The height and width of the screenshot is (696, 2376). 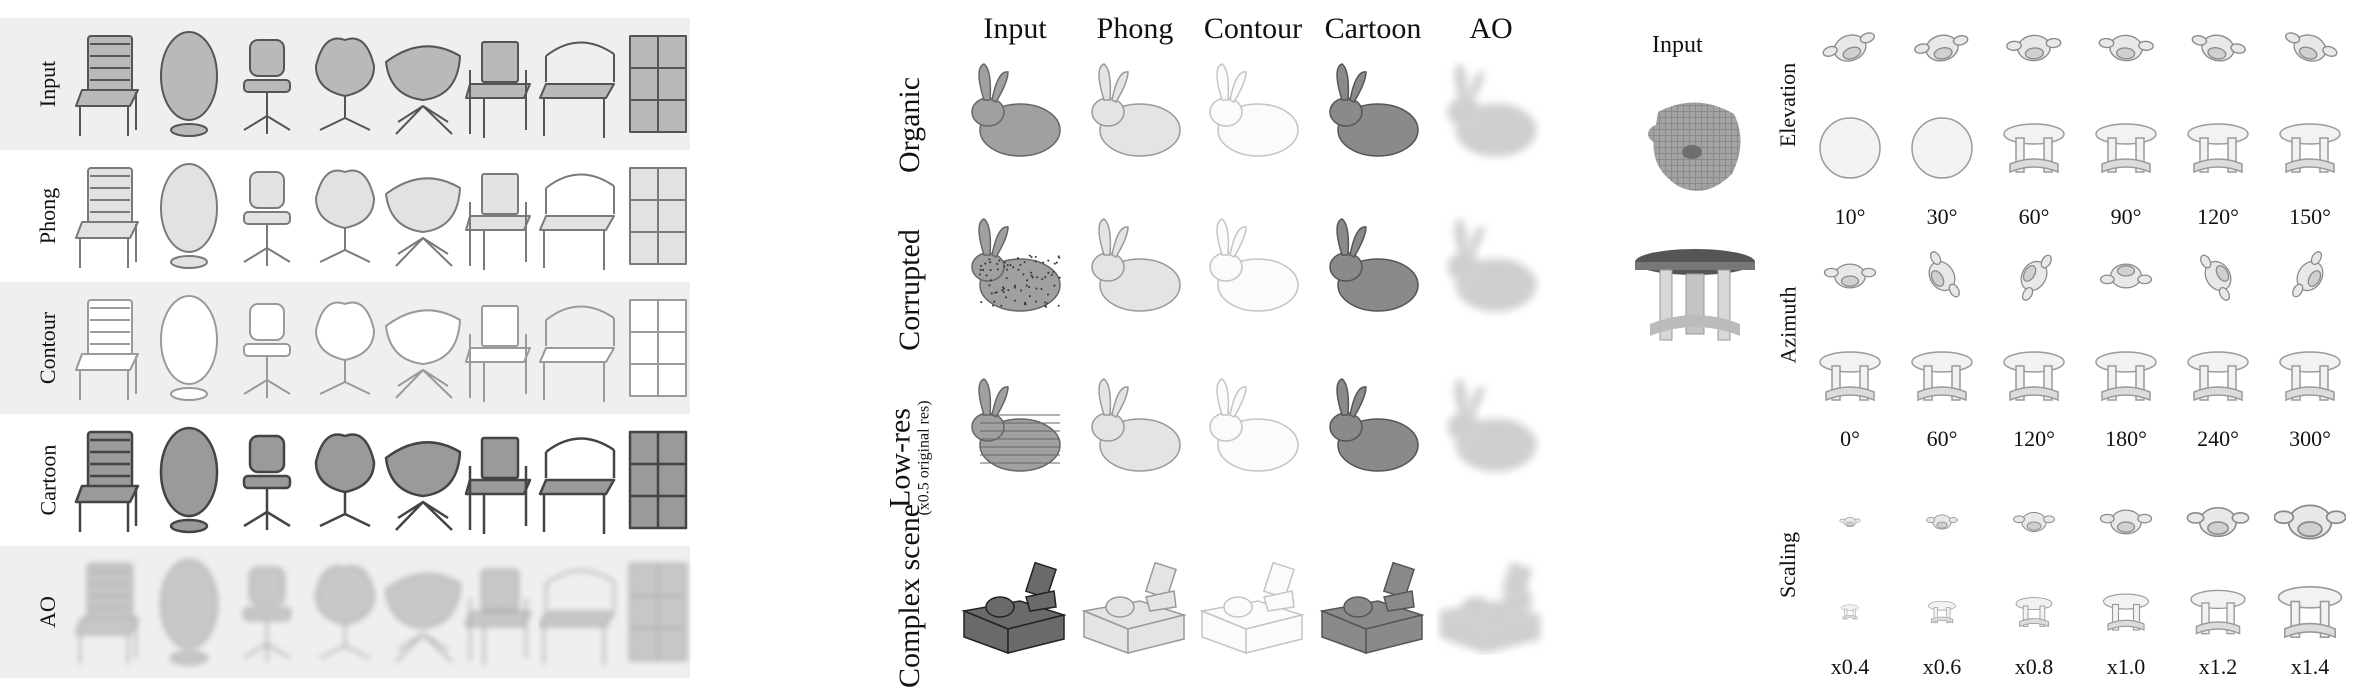 What do you see at coordinates (910, 623) in the screenshot?
I see `row-label-complex-scene: Complex scene` at bounding box center [910, 623].